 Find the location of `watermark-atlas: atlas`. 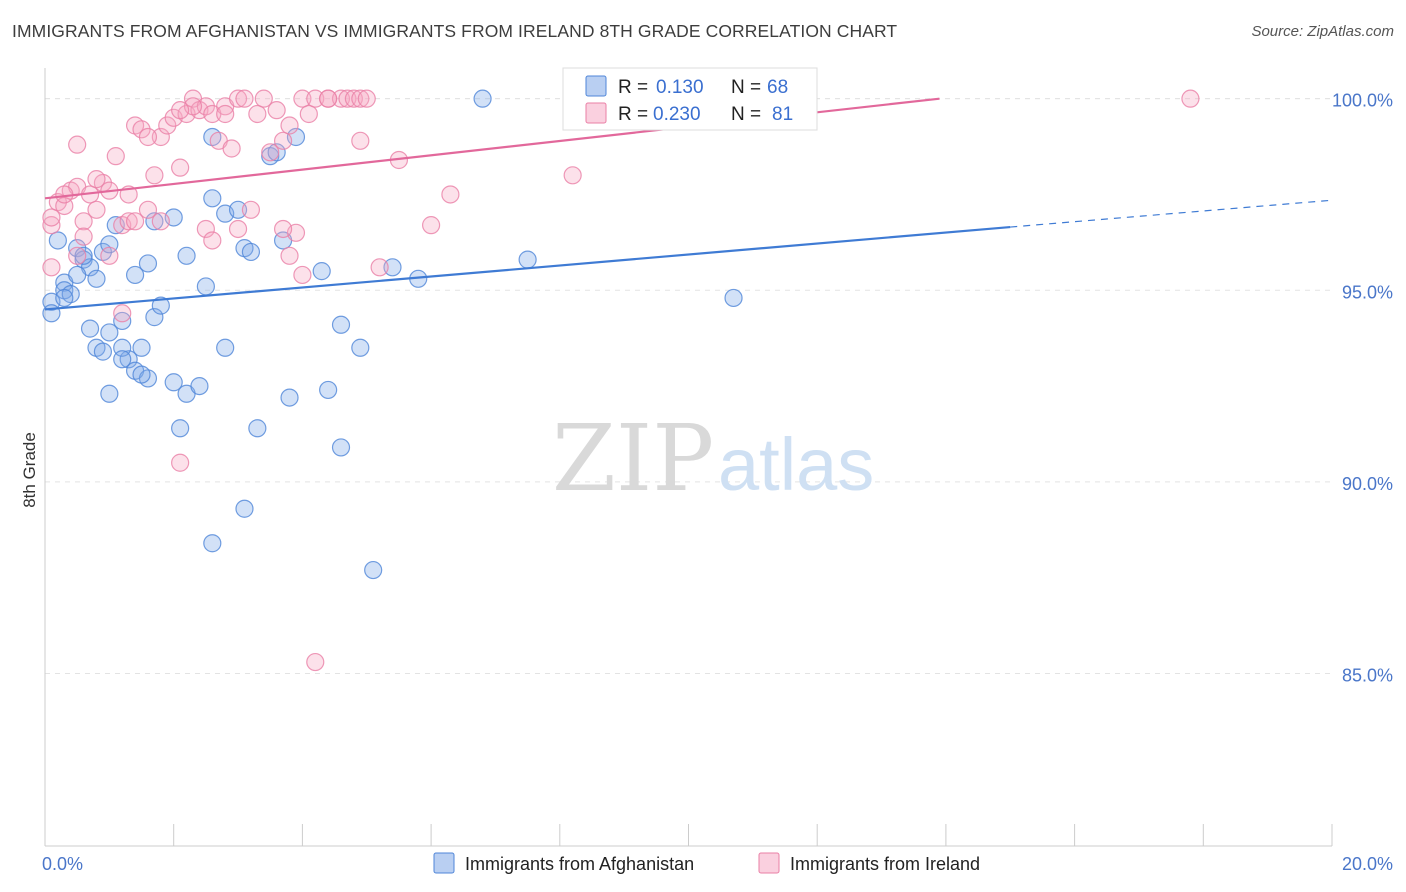

watermark-atlas: atlas is located at coordinates (796, 464).